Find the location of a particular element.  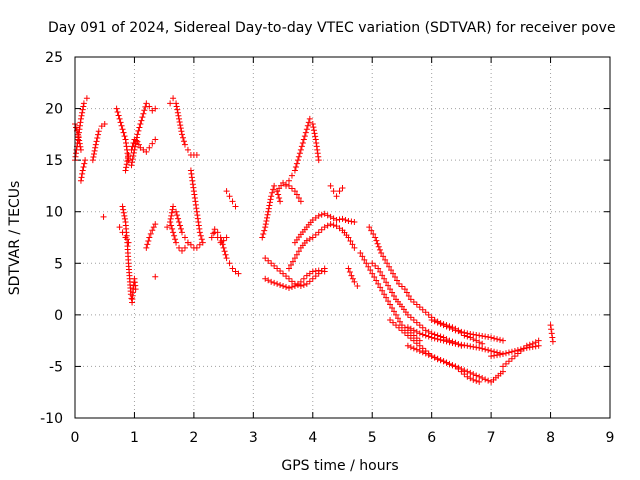

series-track-n is located at coordinates (177, 236).